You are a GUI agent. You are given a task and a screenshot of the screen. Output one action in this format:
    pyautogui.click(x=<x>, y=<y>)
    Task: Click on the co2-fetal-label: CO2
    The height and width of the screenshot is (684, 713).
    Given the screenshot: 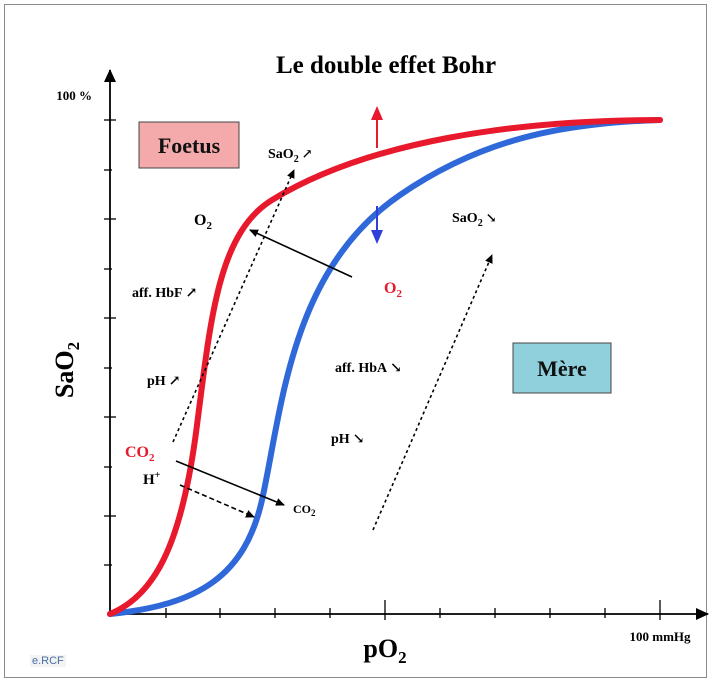 What is the action you would take?
    pyautogui.click(x=140, y=454)
    